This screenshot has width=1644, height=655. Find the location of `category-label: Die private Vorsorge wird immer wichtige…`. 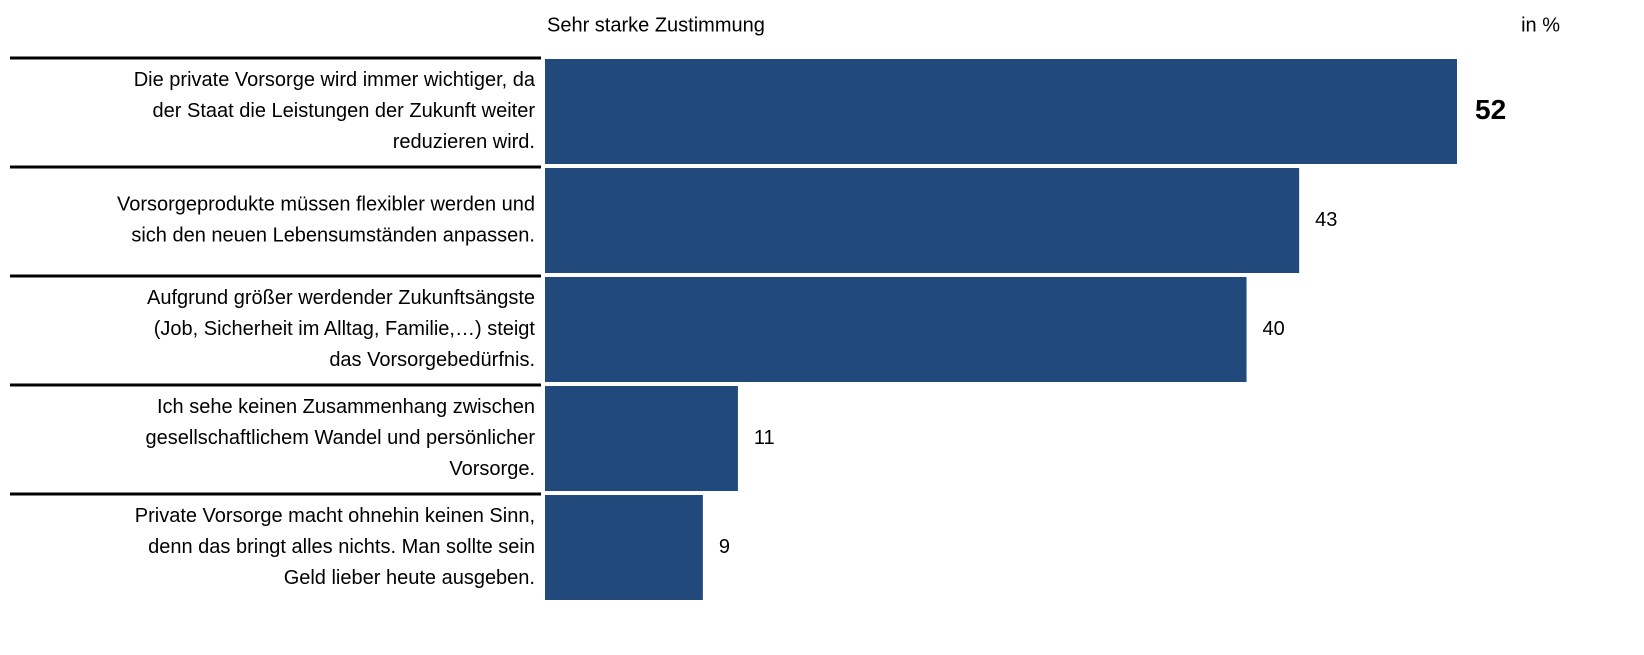

category-label: Die private Vorsorge wird immer wichtige… is located at coordinates (335, 80).